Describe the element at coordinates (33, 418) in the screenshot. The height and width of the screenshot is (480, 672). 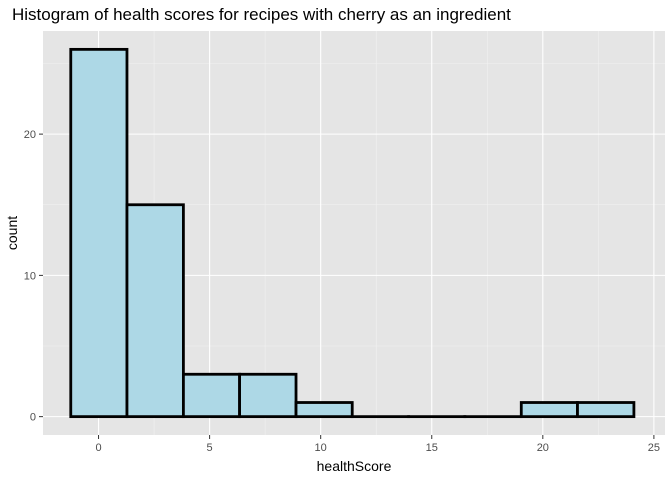
I see `y-tick-label: 0` at that location.